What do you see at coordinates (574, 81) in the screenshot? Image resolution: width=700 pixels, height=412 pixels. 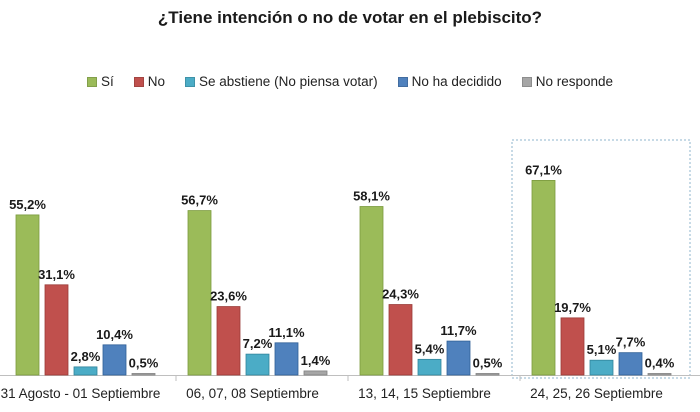 I see `legend-label: No responde` at bounding box center [574, 81].